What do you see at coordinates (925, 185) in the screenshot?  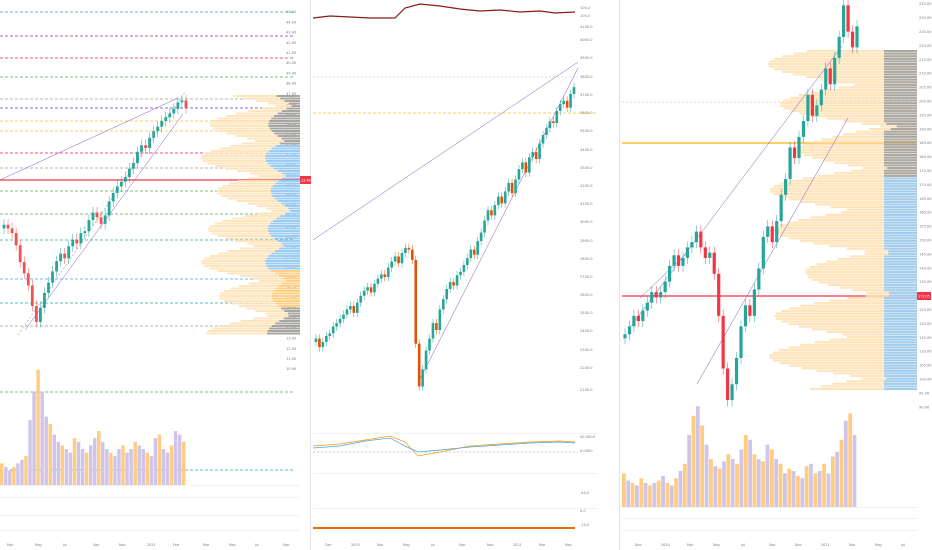 I see `y-tick-label: 170.00` at bounding box center [925, 185].